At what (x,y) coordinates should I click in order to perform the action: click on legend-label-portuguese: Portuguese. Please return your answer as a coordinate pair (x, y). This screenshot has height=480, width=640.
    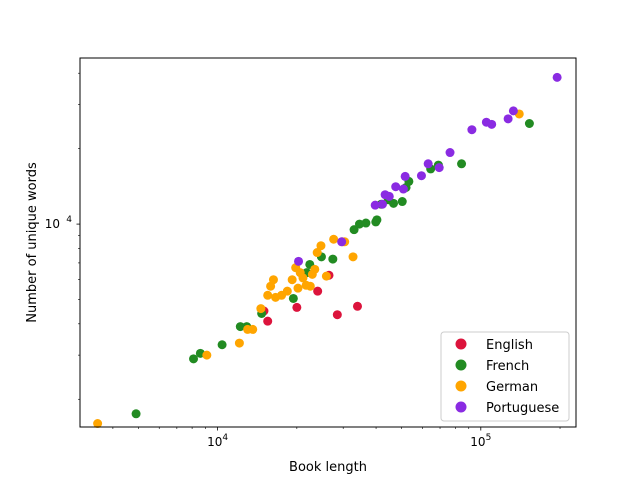
    Looking at the image, I should click on (522, 408).